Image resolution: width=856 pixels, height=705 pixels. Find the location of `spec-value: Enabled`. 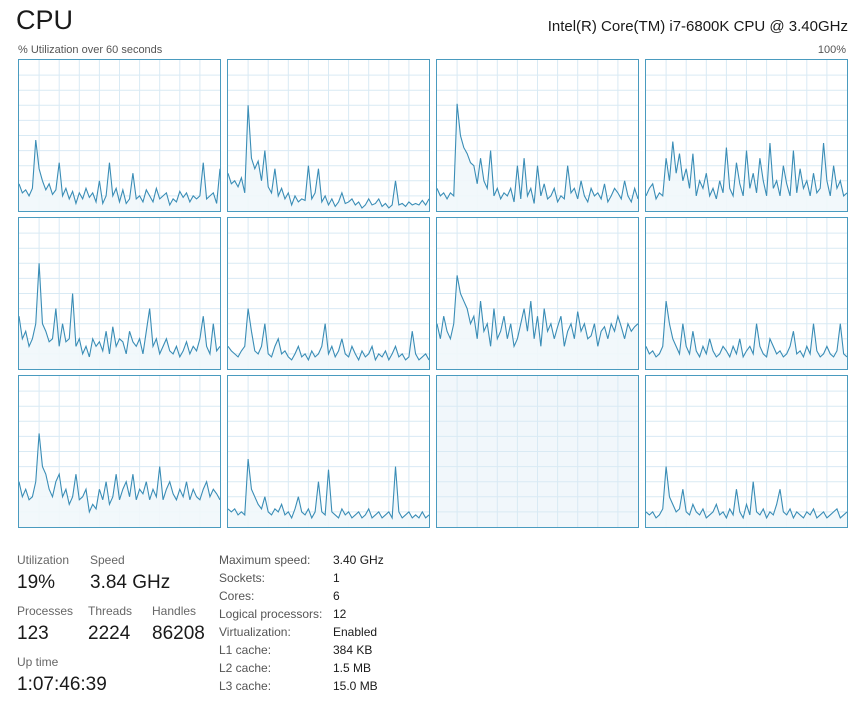

spec-value: Enabled is located at coordinates (355, 632).